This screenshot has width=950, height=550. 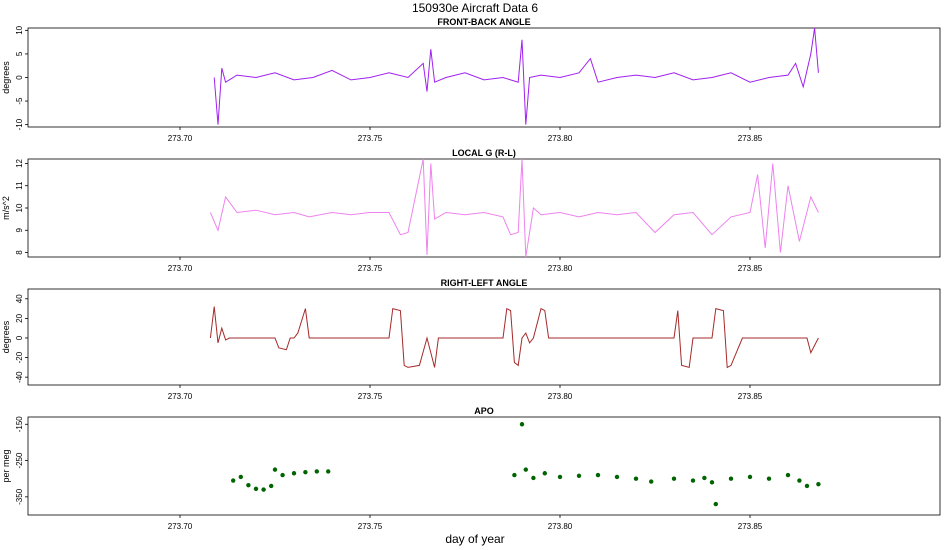 What do you see at coordinates (474, 539) in the screenshot?
I see `x-axis-label: day of year` at bounding box center [474, 539].